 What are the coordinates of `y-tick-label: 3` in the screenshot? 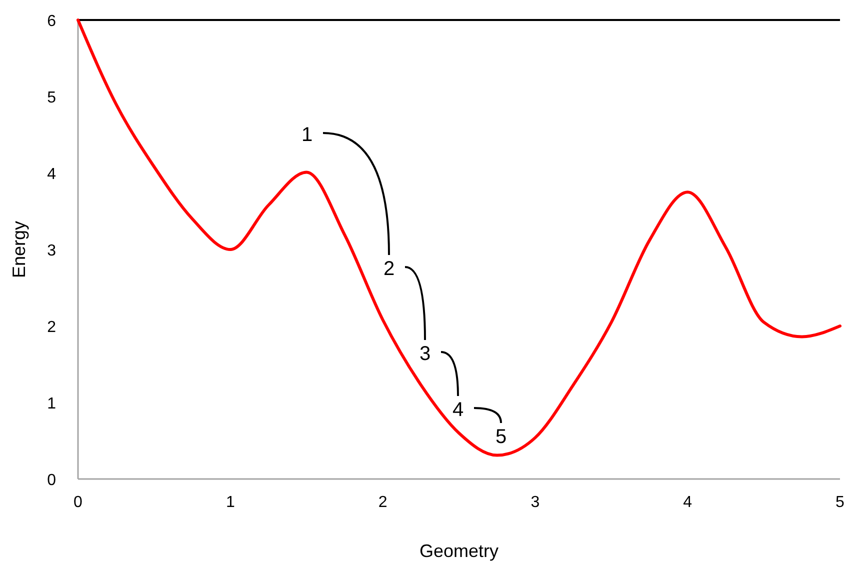 It's located at (51, 251).